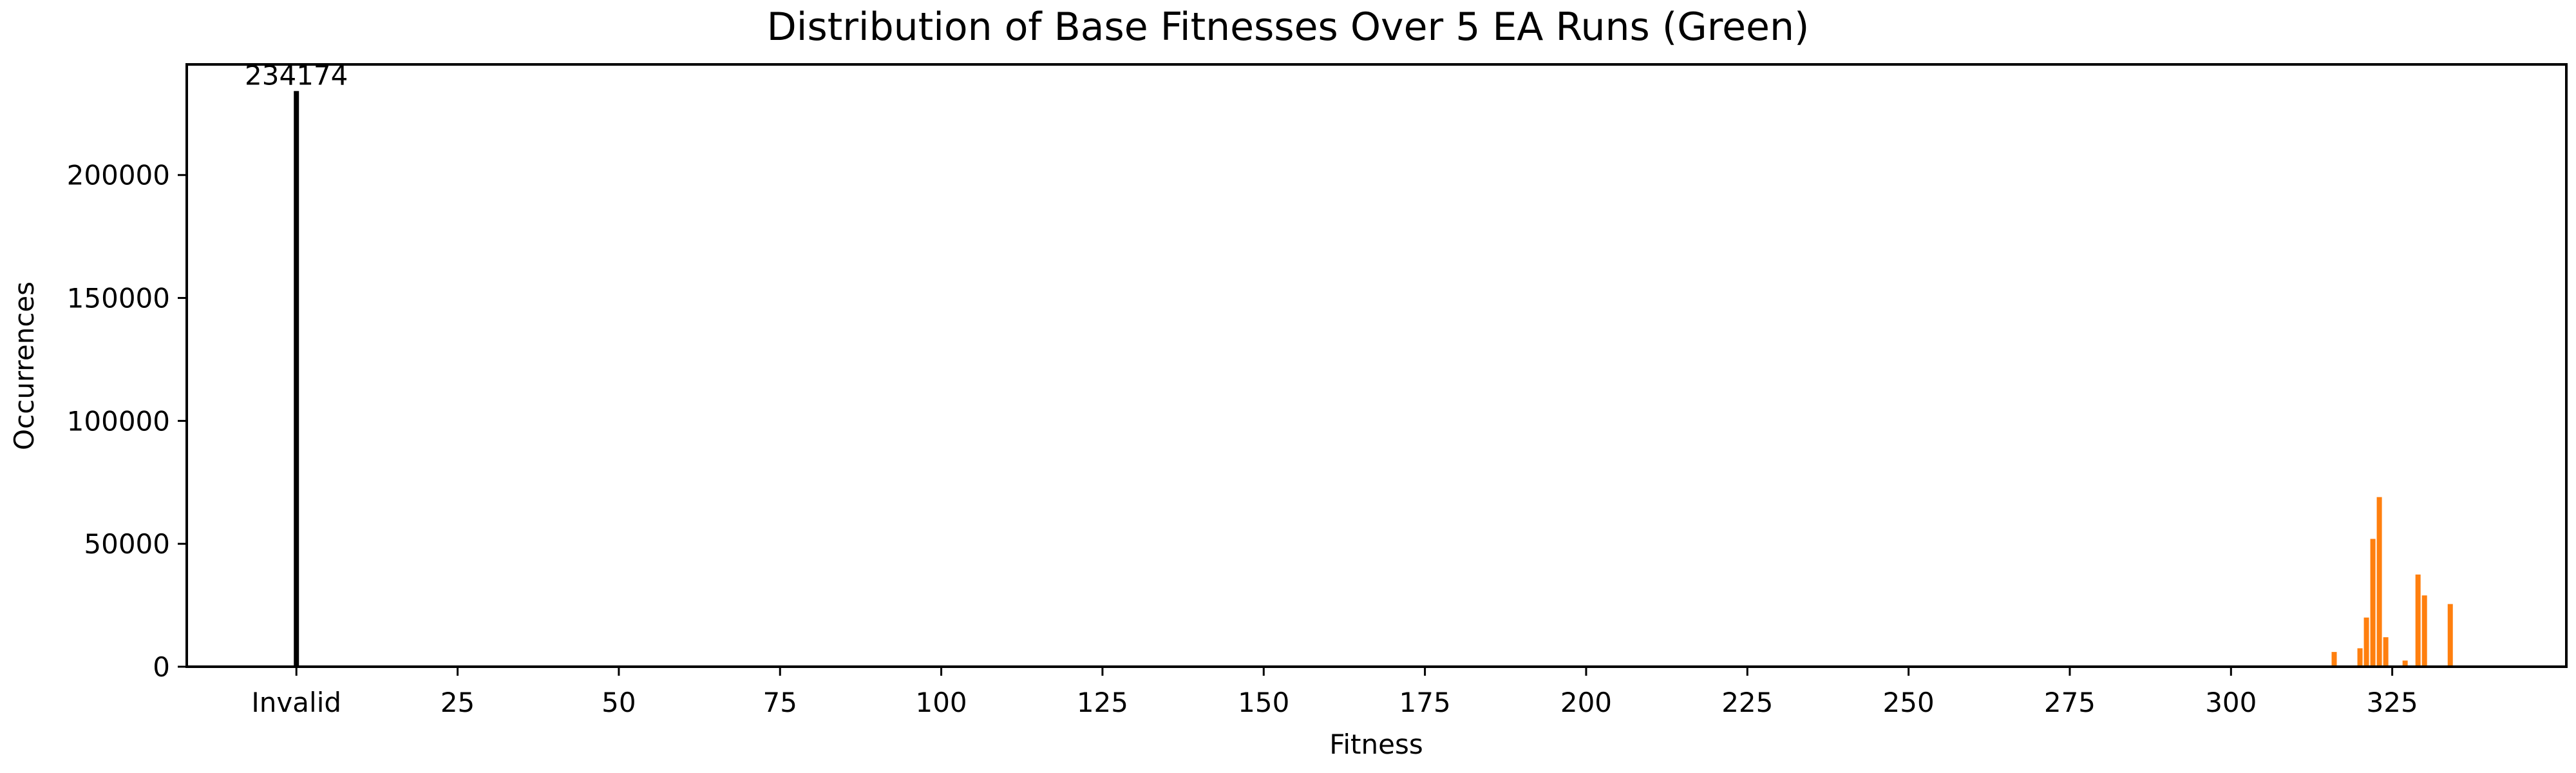 This screenshot has width=2576, height=773. I want to click on x-tick-label: 100, so click(941, 702).